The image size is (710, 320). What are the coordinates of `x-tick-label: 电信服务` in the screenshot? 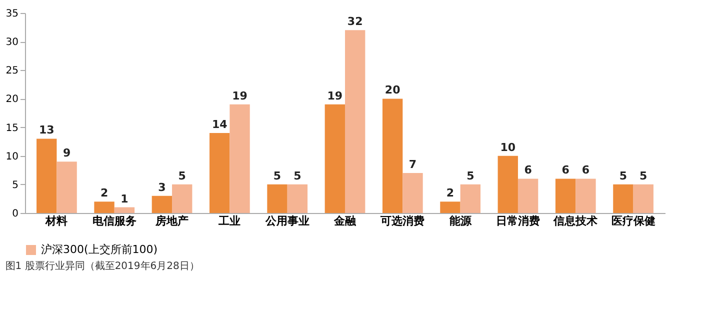 It's located at (114, 221).